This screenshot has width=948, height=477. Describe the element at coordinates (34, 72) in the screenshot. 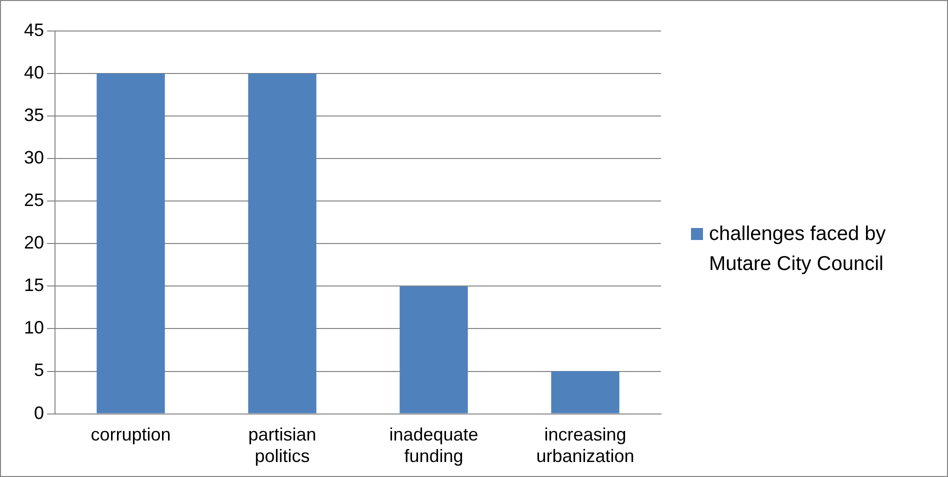

I see `y-tick-label: 40` at that location.